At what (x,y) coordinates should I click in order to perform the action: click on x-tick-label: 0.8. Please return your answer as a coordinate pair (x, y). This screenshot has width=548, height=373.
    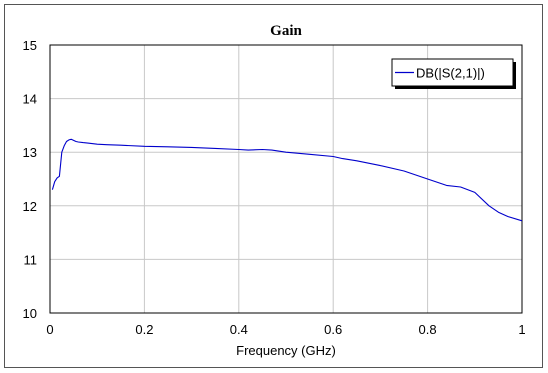
    Looking at the image, I should click on (428, 329).